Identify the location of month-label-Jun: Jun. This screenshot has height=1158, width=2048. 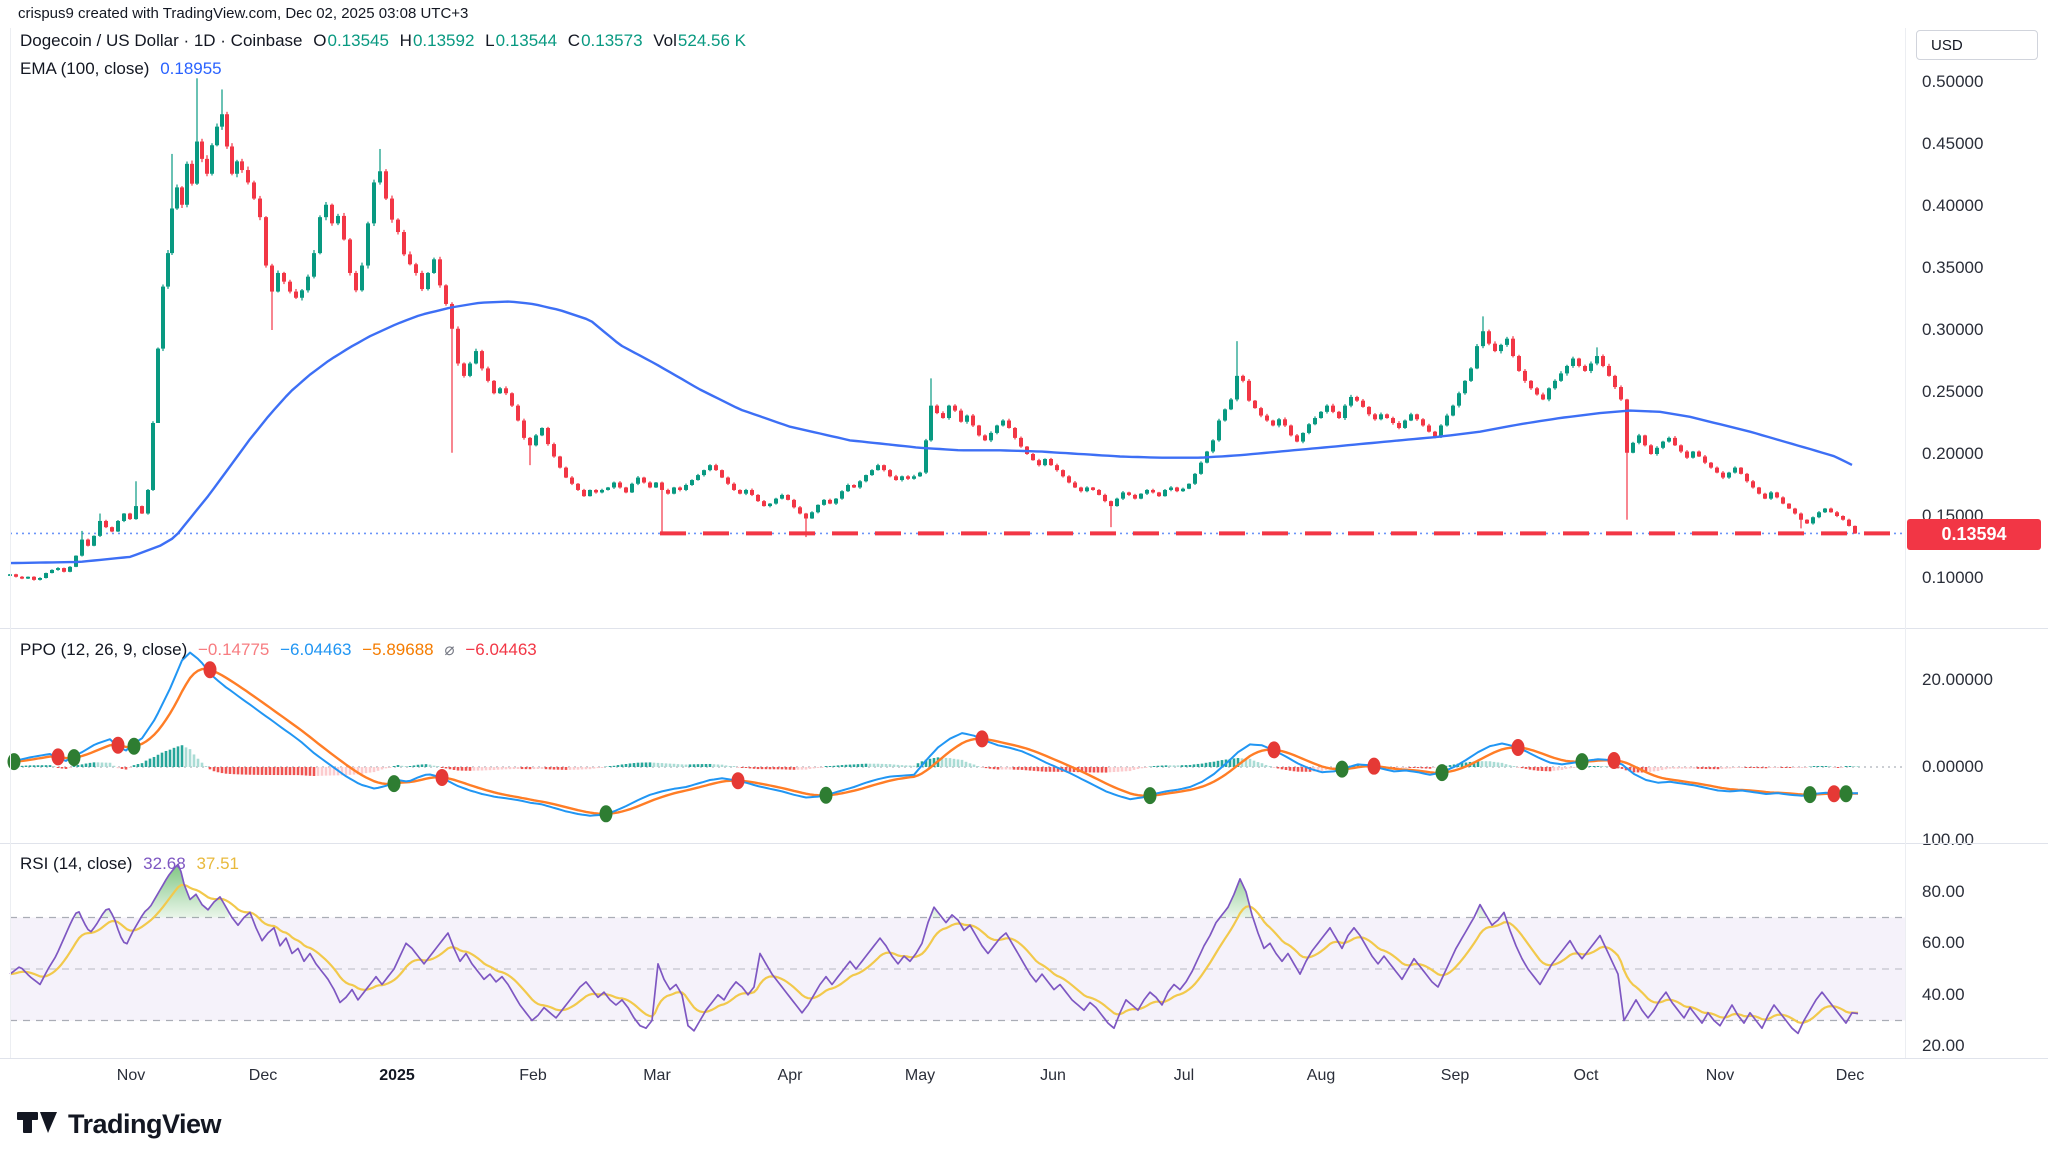
(1053, 1075).